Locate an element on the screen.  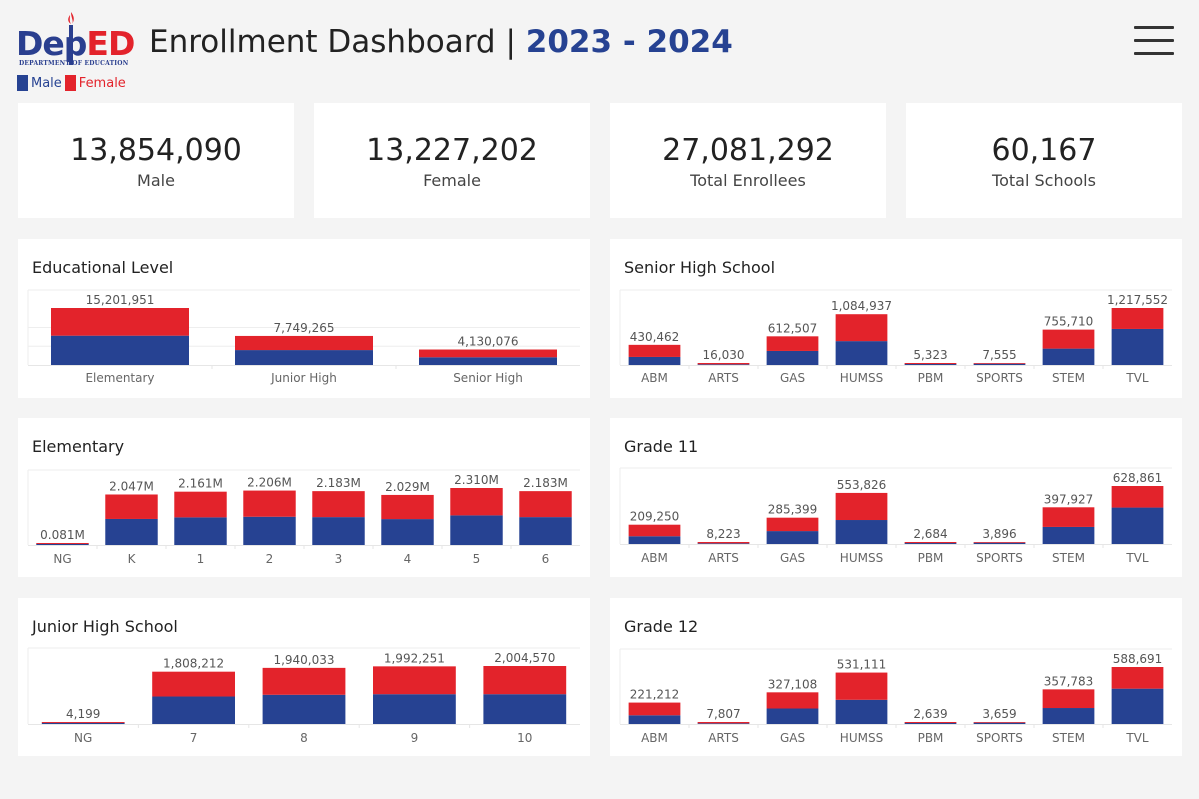
legend-label-female: Female is located at coordinates (102, 83).